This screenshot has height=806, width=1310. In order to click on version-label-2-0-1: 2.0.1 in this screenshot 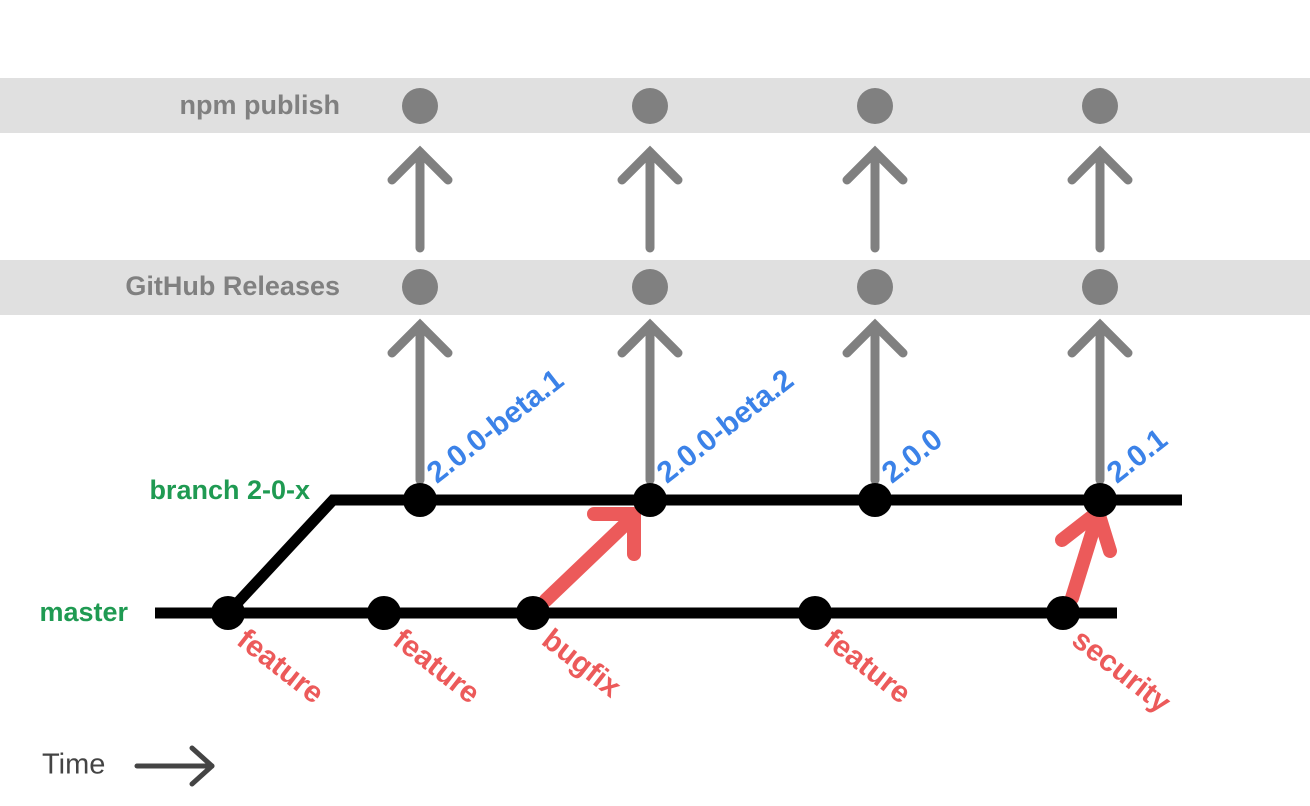, I will do `click(1137, 456)`.